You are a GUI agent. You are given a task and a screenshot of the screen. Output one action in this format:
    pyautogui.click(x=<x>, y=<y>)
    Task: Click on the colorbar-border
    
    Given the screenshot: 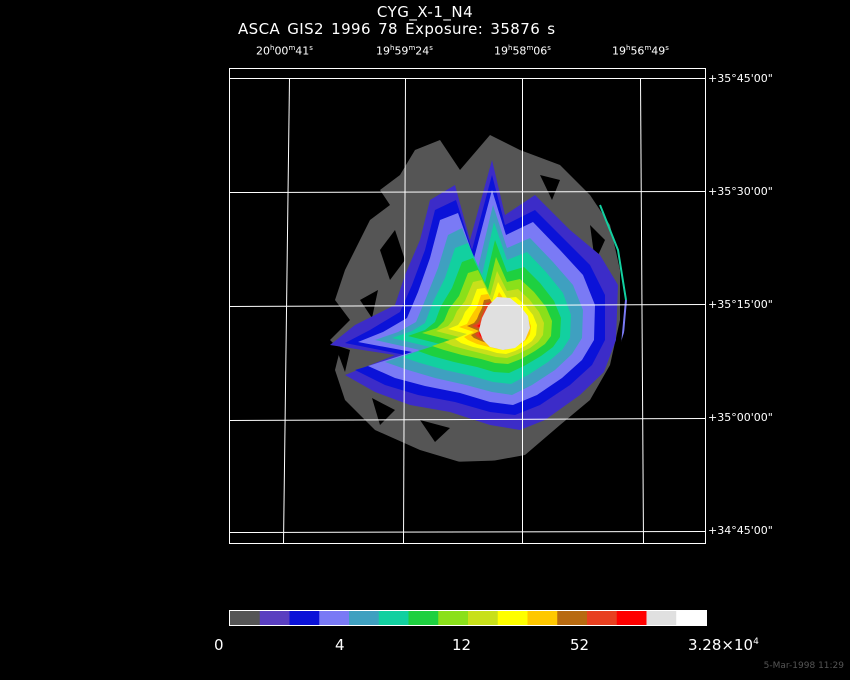 What is the action you would take?
    pyautogui.click(x=468, y=618)
    